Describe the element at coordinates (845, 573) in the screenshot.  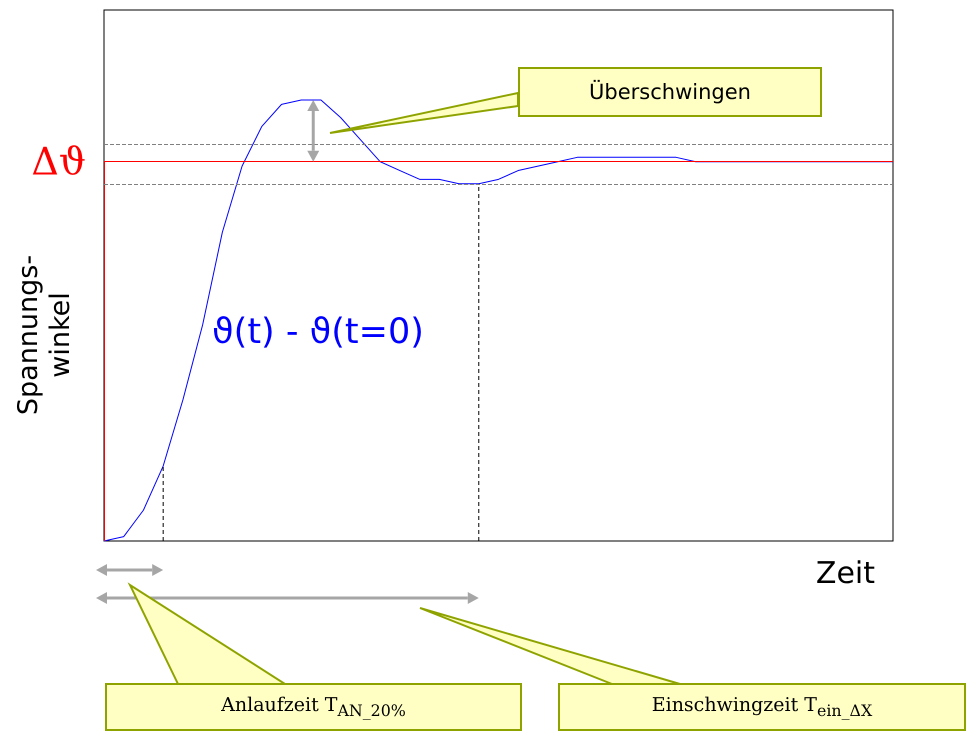
I see `x-axis-title: Zeit` at that location.